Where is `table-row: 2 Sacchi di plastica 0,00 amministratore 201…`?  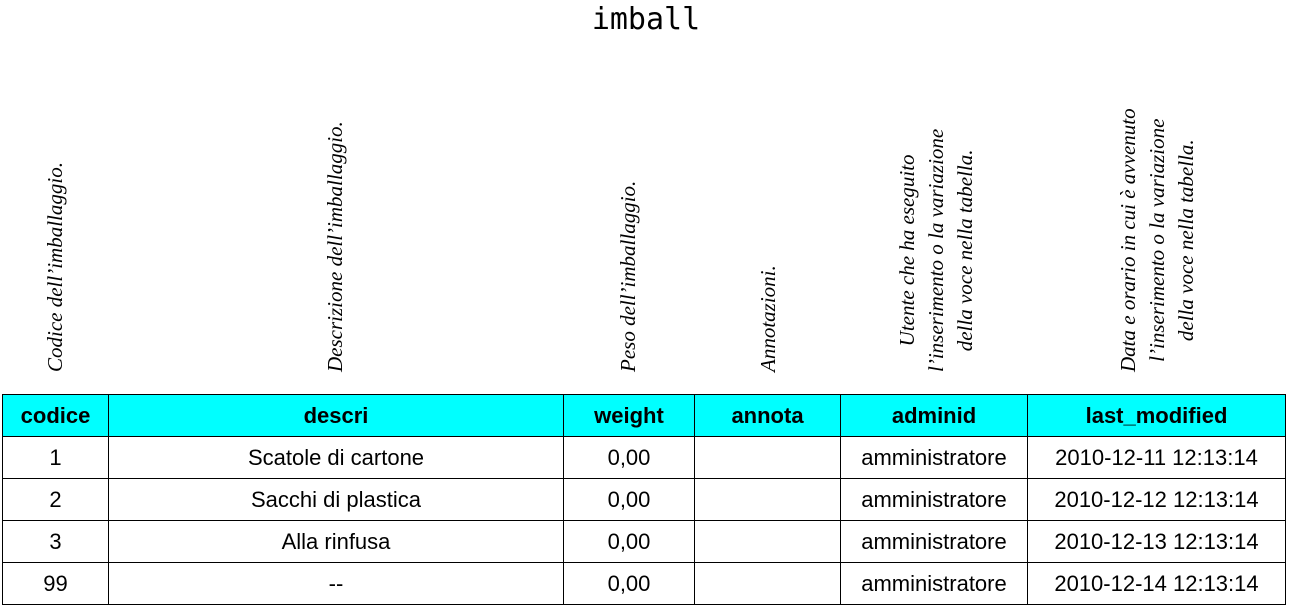
table-row: 2 Sacchi di plastica 0,00 amministratore 201… is located at coordinates (644, 499).